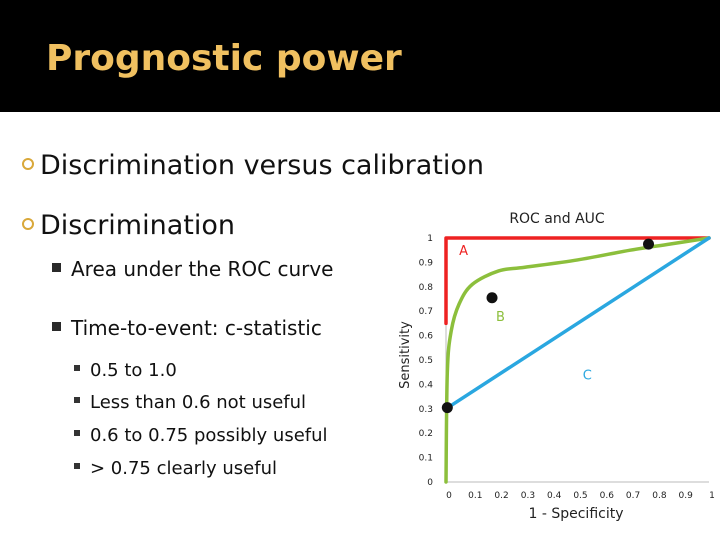  I want to click on y-tick-label: 0.2, so click(426, 434).